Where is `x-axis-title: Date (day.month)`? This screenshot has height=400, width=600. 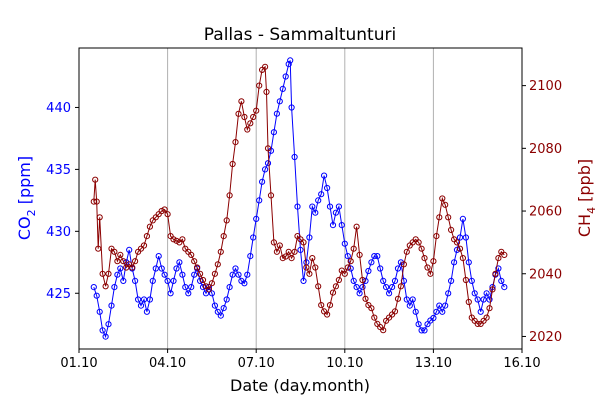 x-axis-title: Date (day.month) is located at coordinates (300, 385).